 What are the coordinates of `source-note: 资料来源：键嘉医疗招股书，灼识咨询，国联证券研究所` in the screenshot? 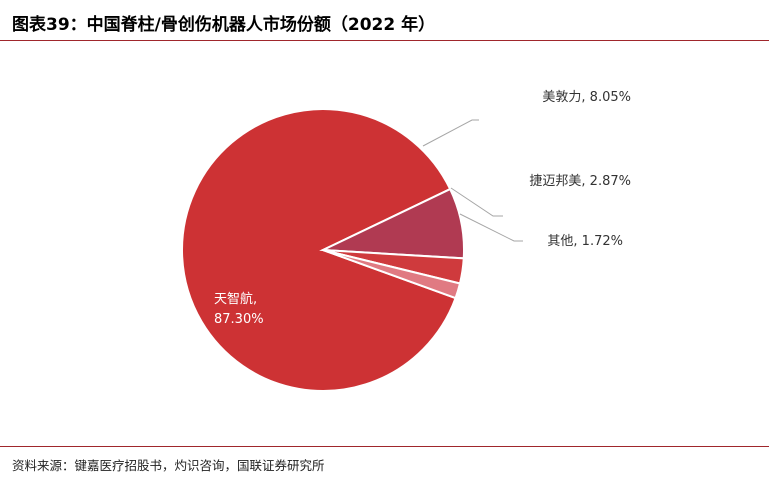 It's located at (168, 465).